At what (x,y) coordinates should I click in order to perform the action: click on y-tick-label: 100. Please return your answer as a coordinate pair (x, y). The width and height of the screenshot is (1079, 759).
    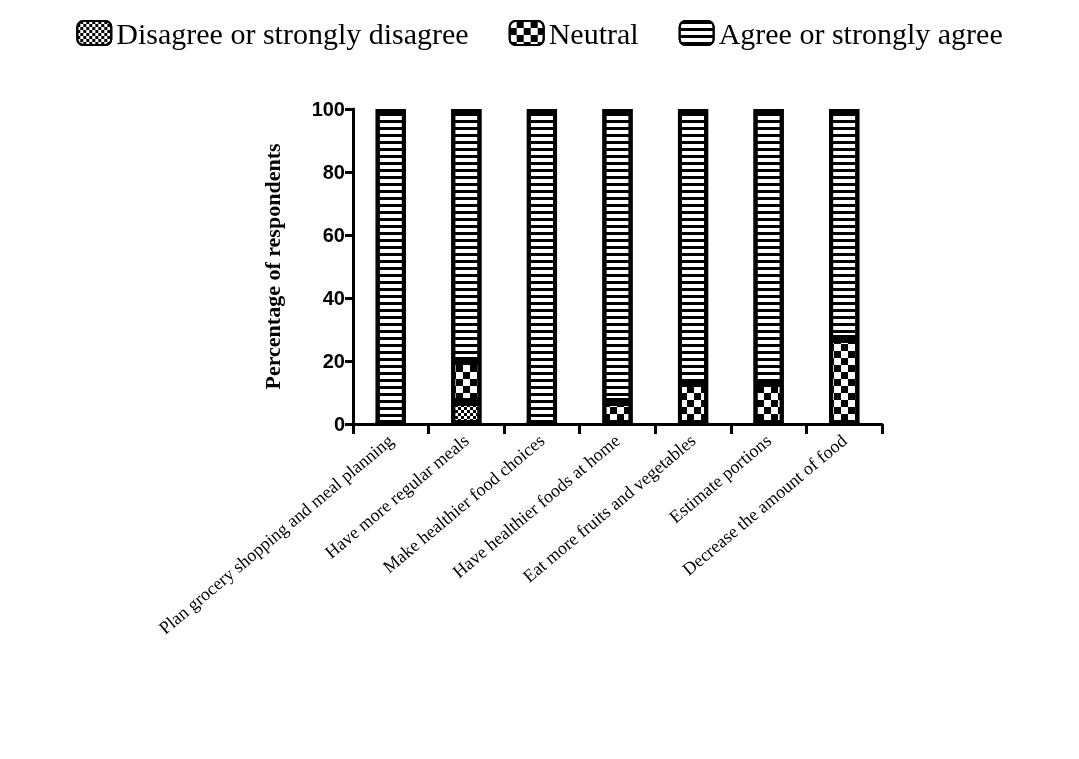
    Looking at the image, I should click on (328, 109).